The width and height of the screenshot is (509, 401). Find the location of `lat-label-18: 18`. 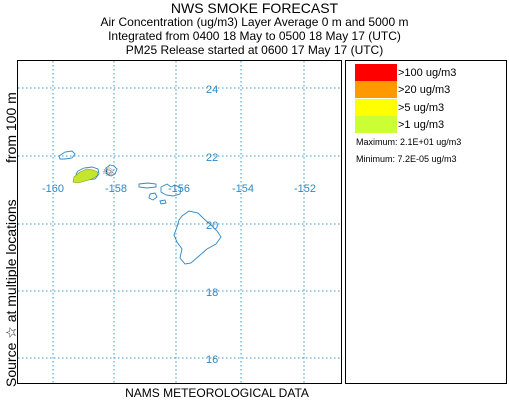

lat-label-18: 18 is located at coordinates (212, 293).